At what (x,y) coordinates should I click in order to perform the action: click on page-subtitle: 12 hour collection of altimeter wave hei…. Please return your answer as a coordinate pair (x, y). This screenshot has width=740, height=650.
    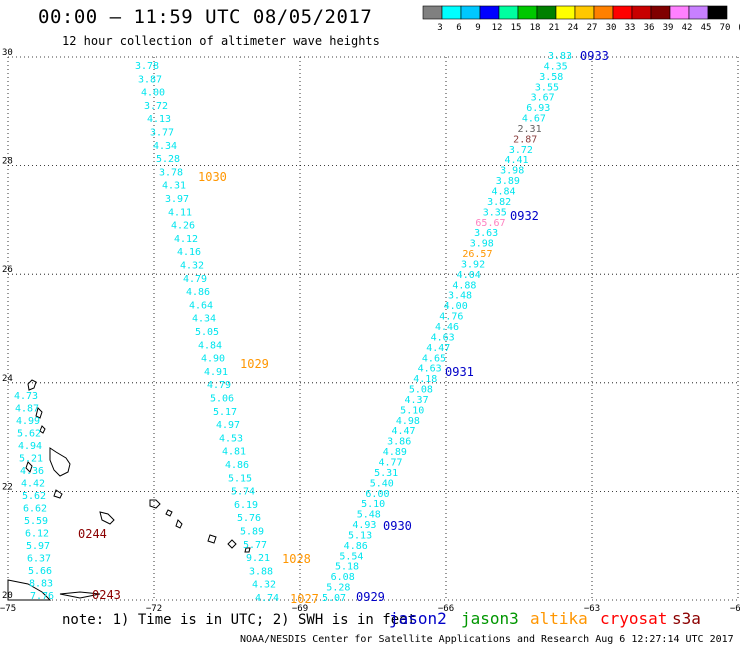
    Looking at the image, I should click on (221, 41).